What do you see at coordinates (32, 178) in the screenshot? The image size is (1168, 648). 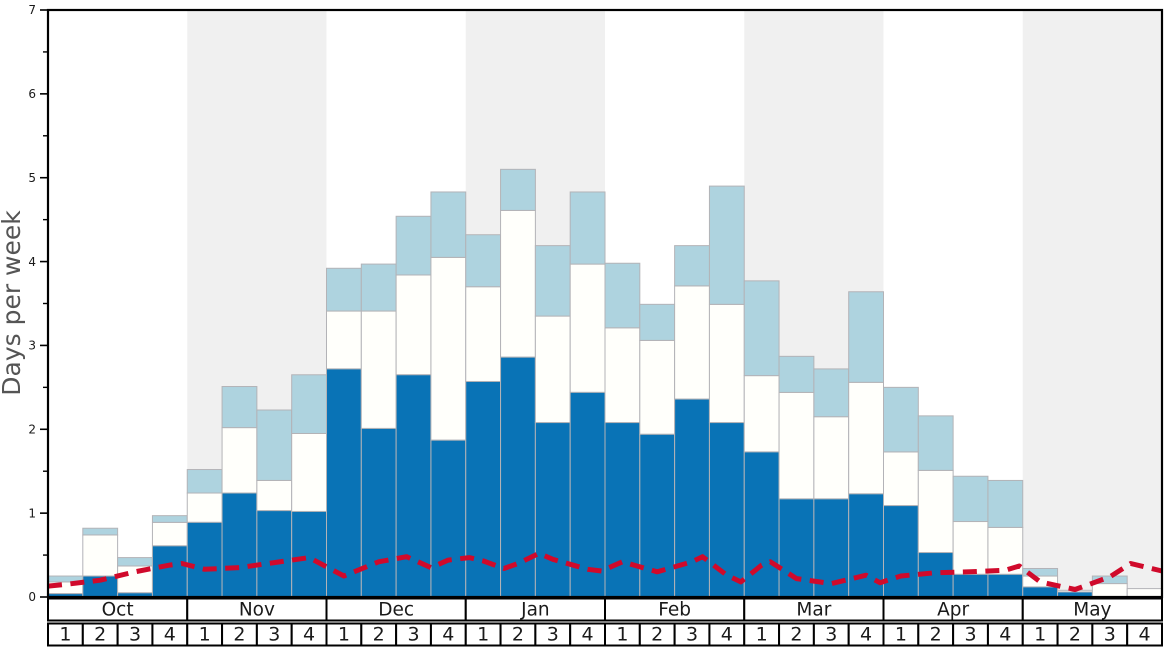 I see `y-tick-label: 5` at bounding box center [32, 178].